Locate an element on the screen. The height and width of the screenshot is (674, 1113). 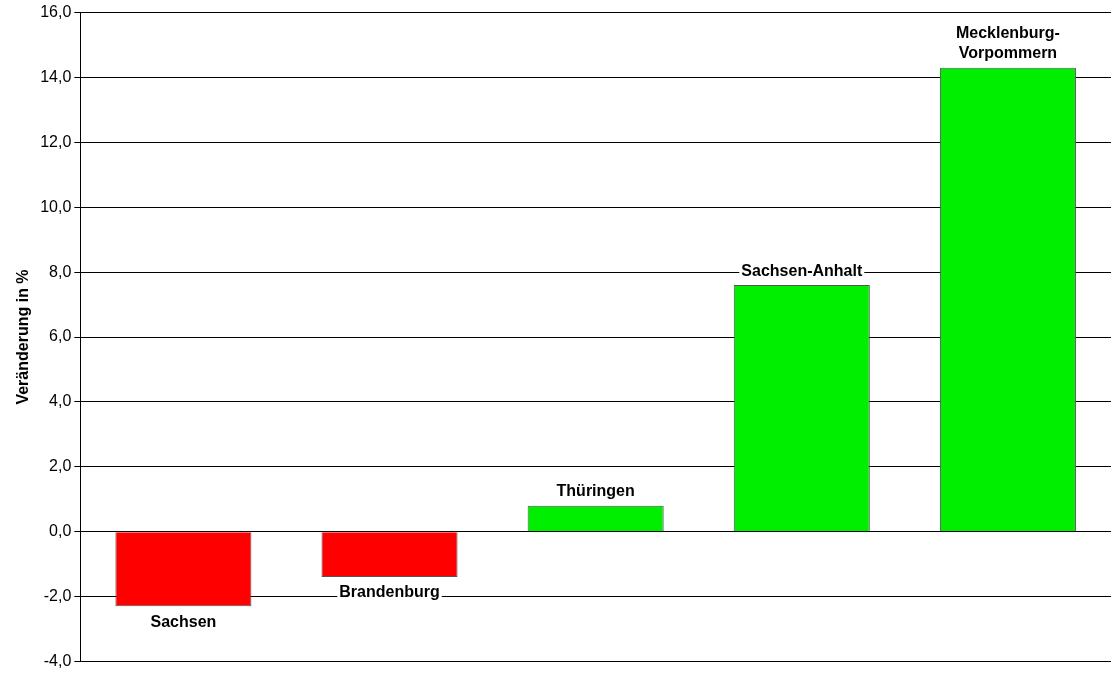
x-tick-label: Sachsen is located at coordinates (183, 621).